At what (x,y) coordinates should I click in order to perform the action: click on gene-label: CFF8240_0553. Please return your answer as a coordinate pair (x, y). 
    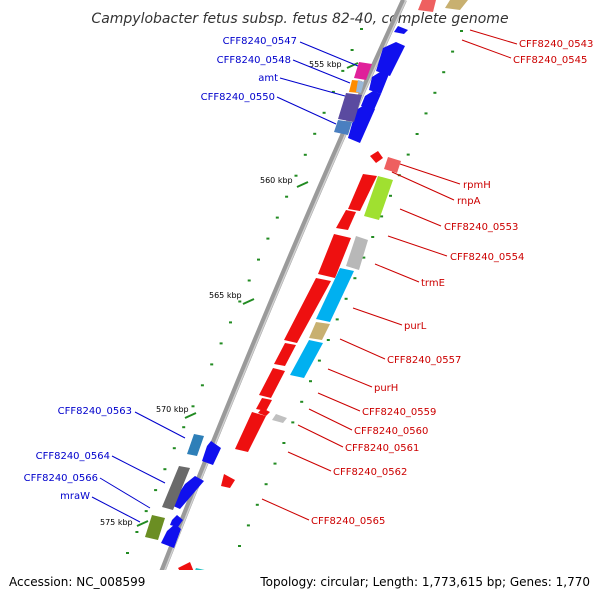
    Looking at the image, I should click on (481, 227).